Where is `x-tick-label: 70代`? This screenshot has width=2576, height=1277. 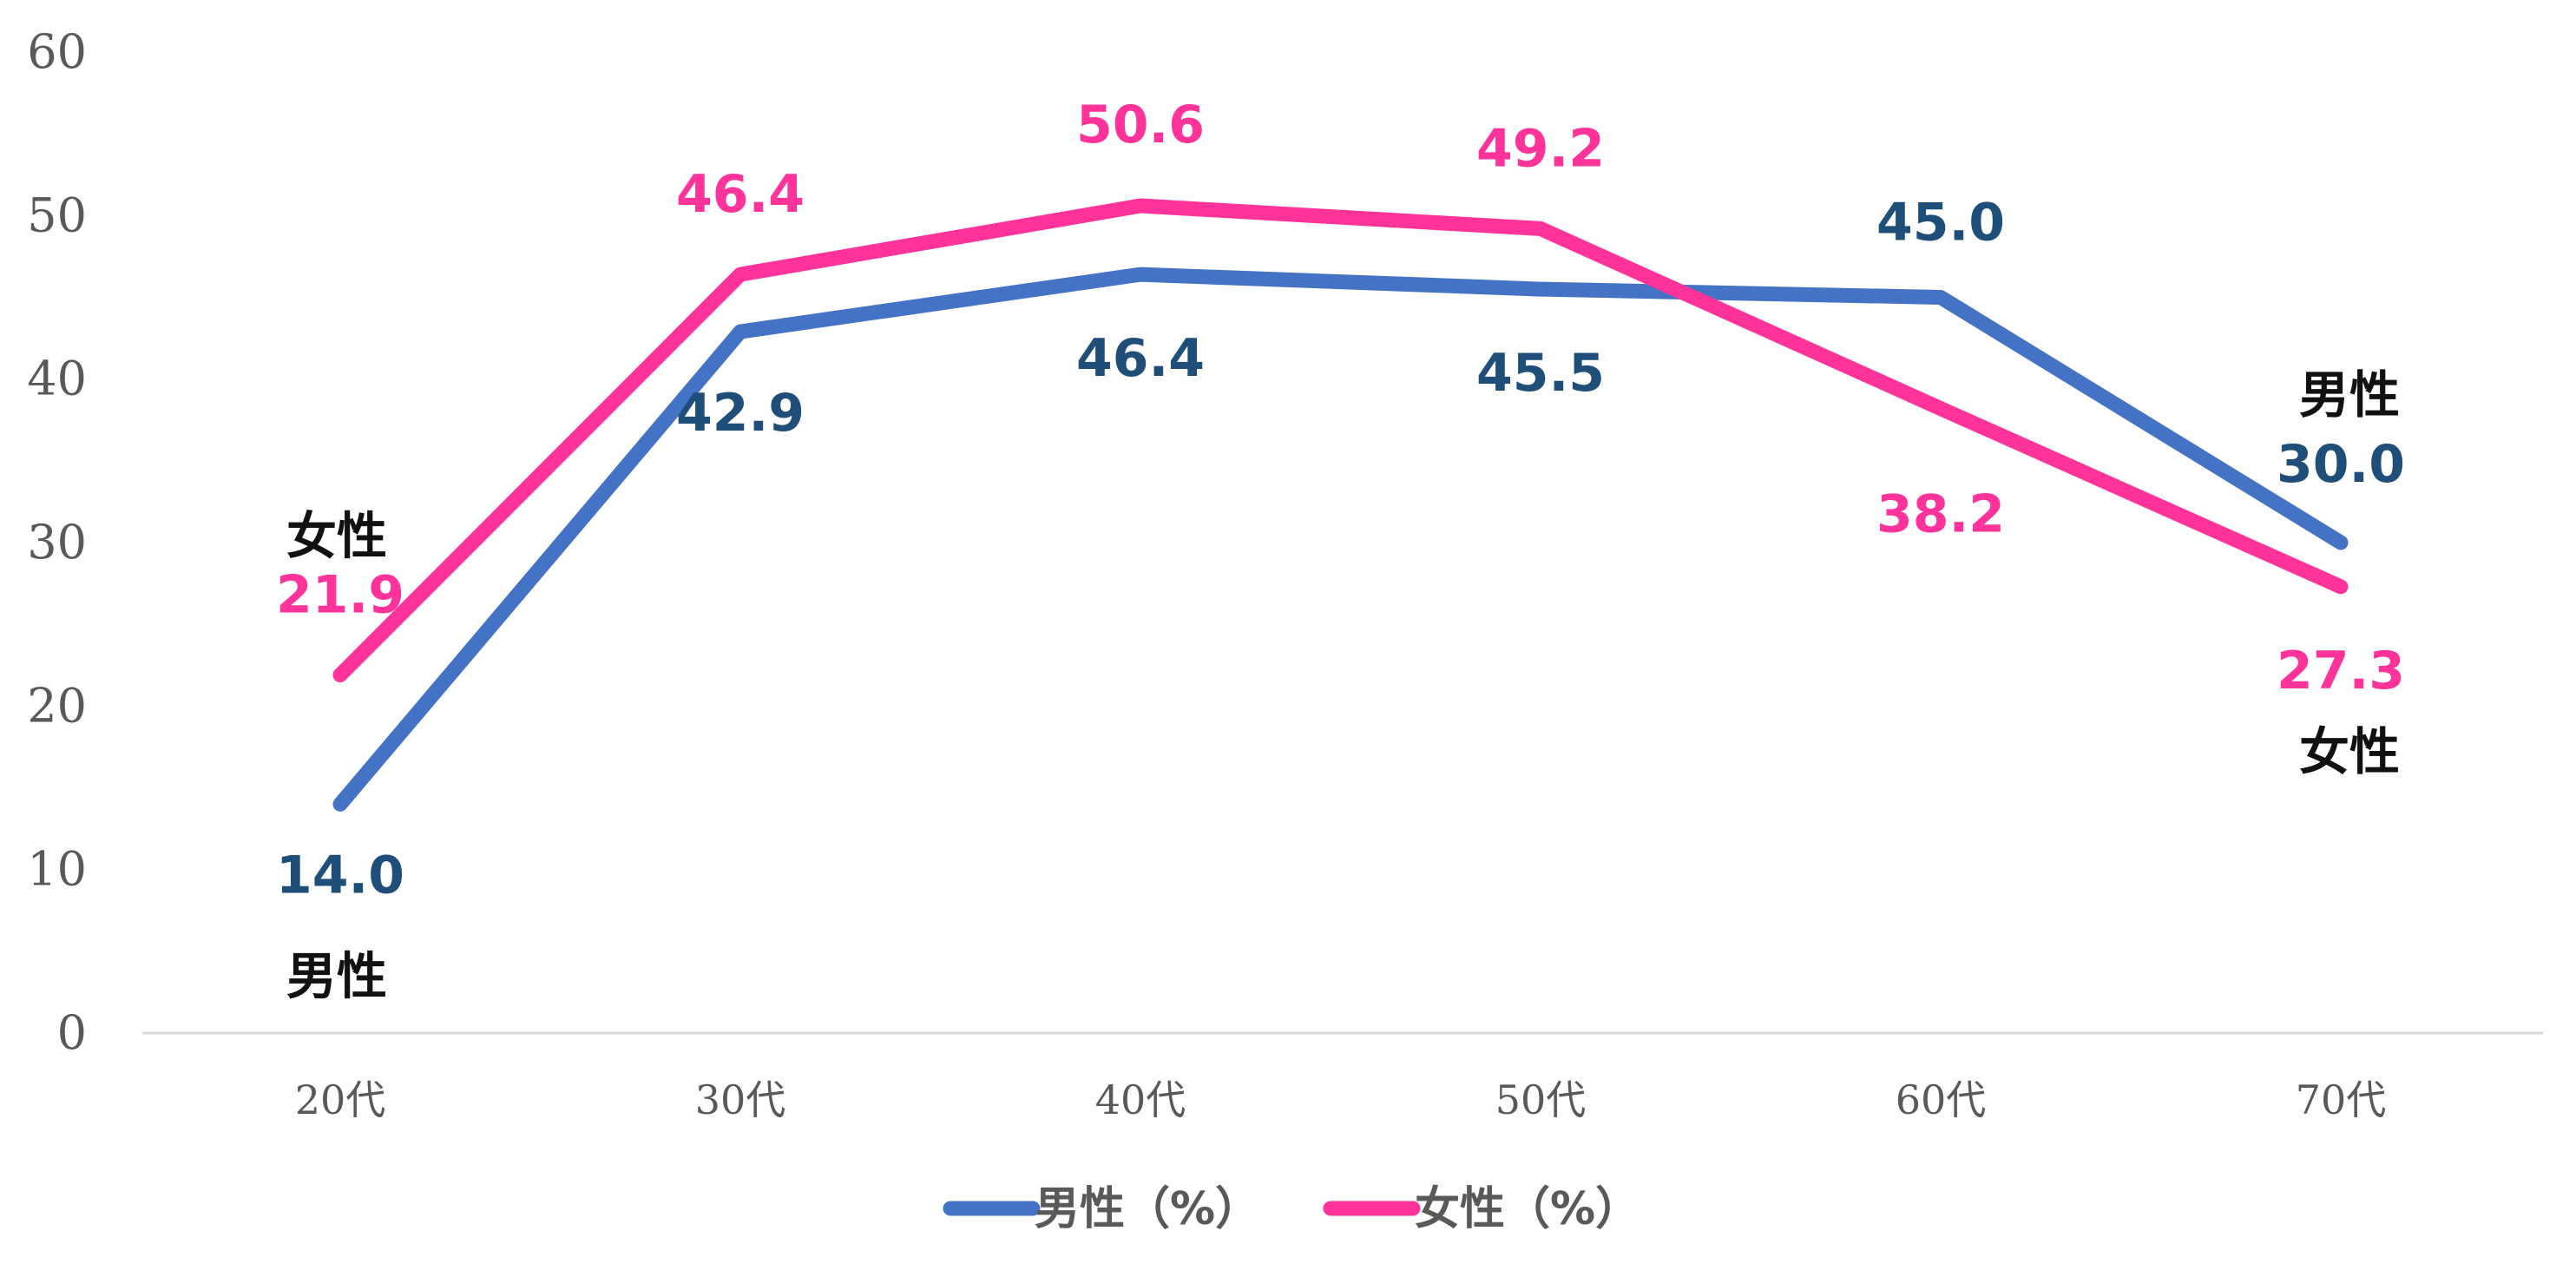
x-tick-label: 70代 is located at coordinates (2341, 1099).